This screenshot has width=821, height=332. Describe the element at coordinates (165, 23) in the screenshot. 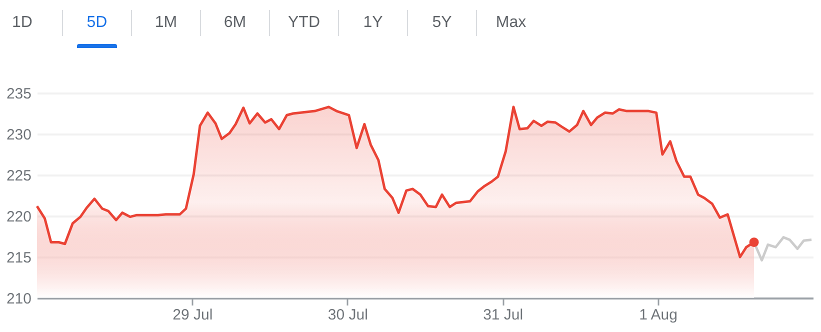

I see `text: 1M` at that location.